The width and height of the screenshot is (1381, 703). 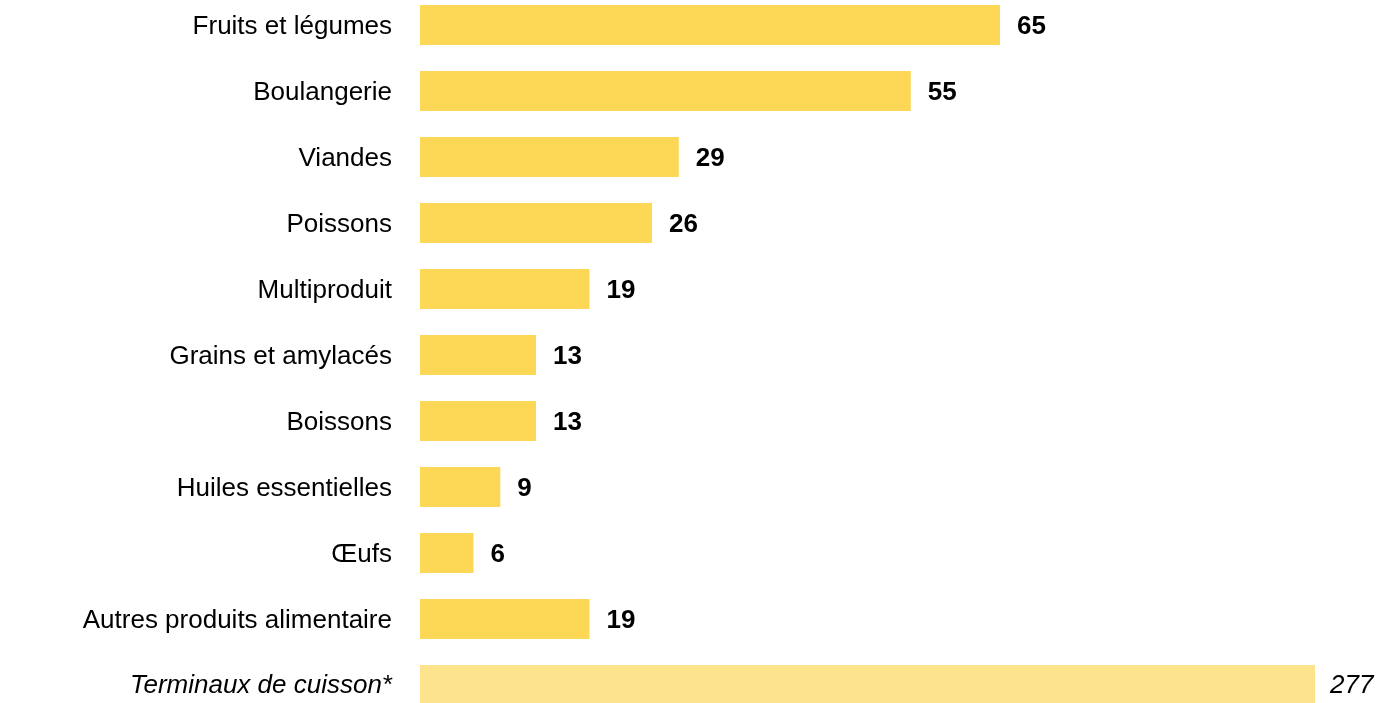 What do you see at coordinates (361, 553) in the screenshot?
I see `y-tick-label: Œufs` at bounding box center [361, 553].